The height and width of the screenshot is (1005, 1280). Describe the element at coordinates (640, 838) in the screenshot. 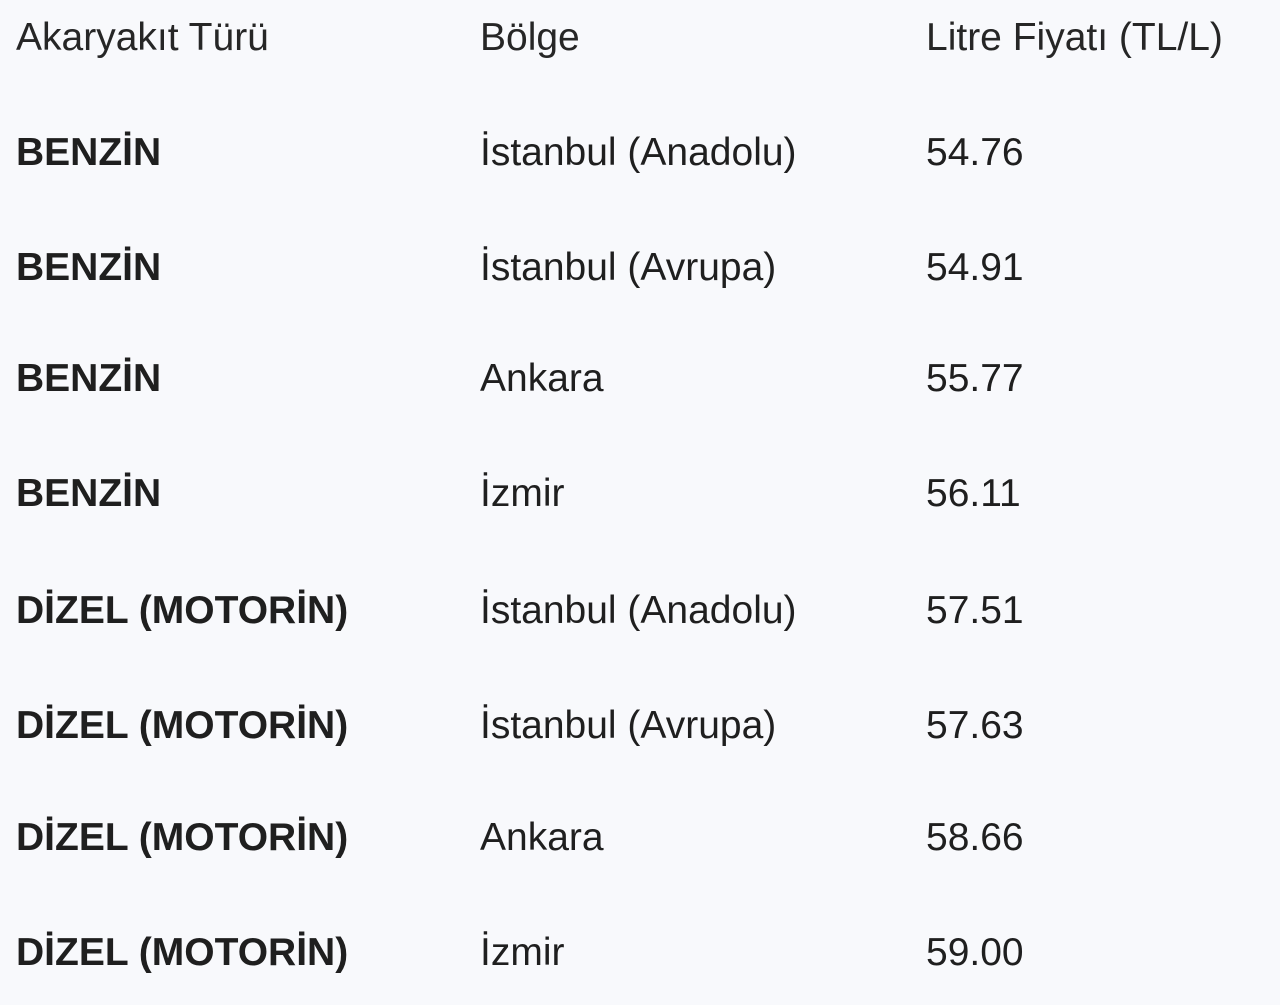

I see `table-row: DİZEL (MOTORİN) Ankara 58.66` at that location.